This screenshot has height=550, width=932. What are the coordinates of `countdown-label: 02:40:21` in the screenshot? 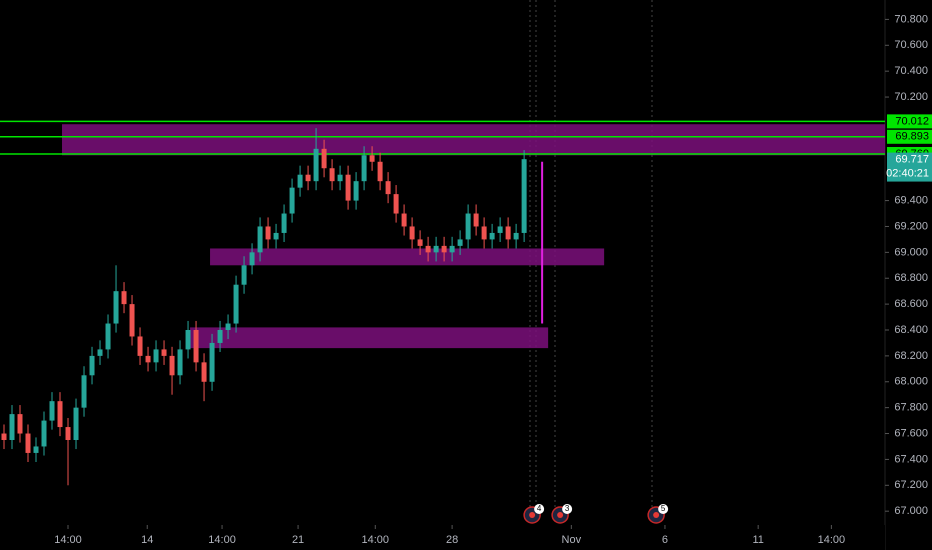 It's located at (907, 173).